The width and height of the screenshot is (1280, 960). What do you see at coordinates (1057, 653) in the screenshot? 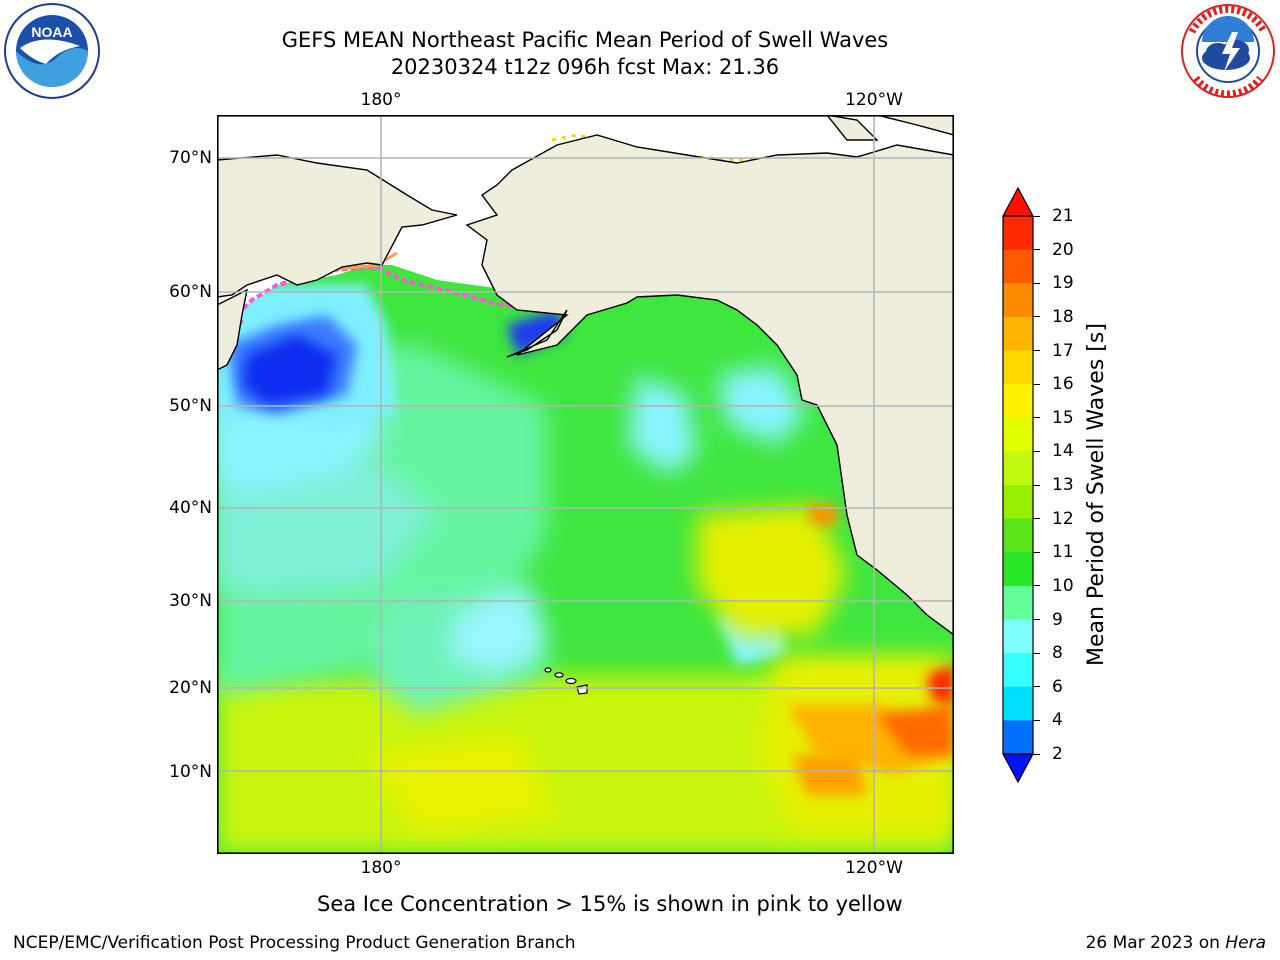
I see `colorbar-tick-label: 8` at bounding box center [1057, 653].